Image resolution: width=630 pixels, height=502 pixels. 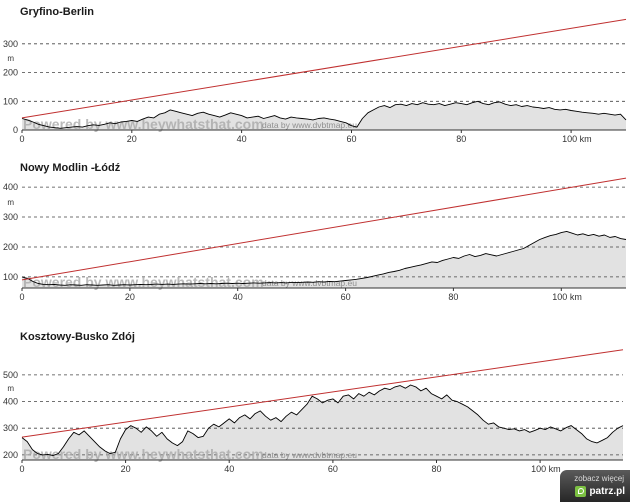 What do you see at coordinates (57, 12) in the screenshot?
I see `chart-title-gryfino-berlin: Gryfino-Berlin` at bounding box center [57, 12].